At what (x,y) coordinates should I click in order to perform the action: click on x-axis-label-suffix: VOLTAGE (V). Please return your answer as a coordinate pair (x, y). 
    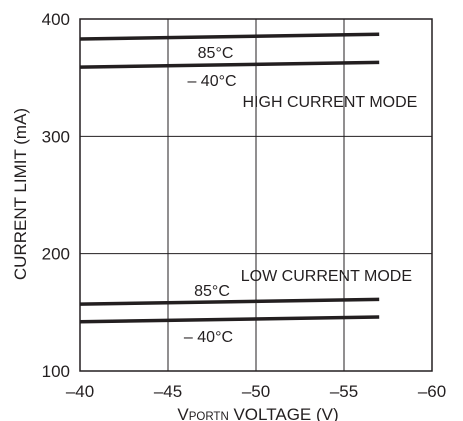
    Looking at the image, I should click on (284, 413).